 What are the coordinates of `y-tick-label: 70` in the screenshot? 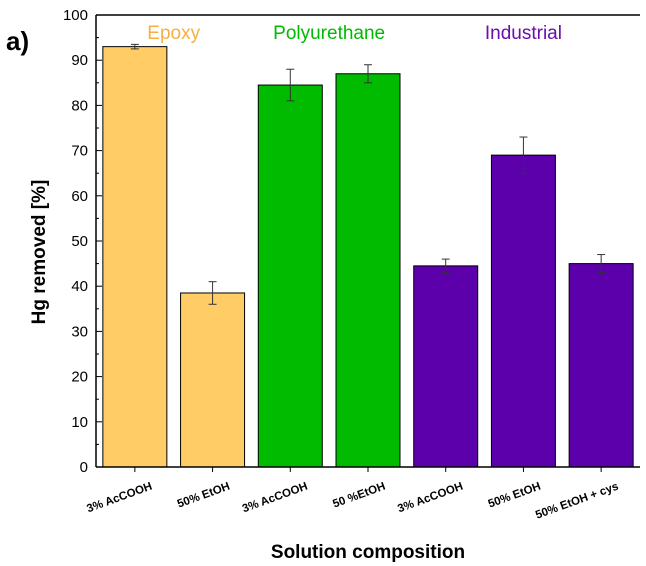 It's located at (79, 151).